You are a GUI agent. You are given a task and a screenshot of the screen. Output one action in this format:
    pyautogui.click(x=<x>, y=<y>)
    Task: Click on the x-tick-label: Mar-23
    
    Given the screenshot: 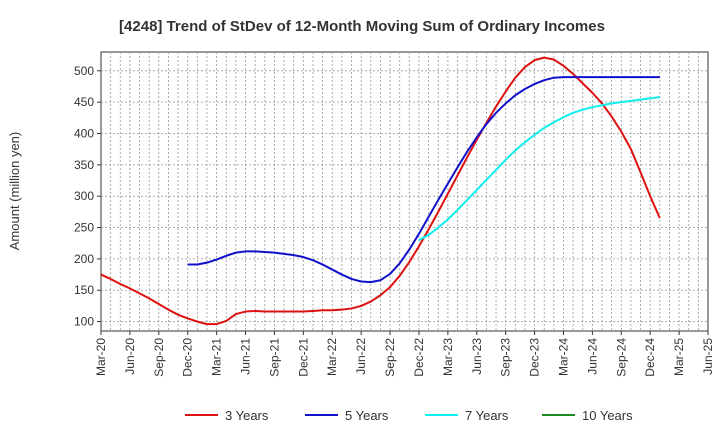 What is the action you would take?
    pyautogui.click(x=448, y=357)
    